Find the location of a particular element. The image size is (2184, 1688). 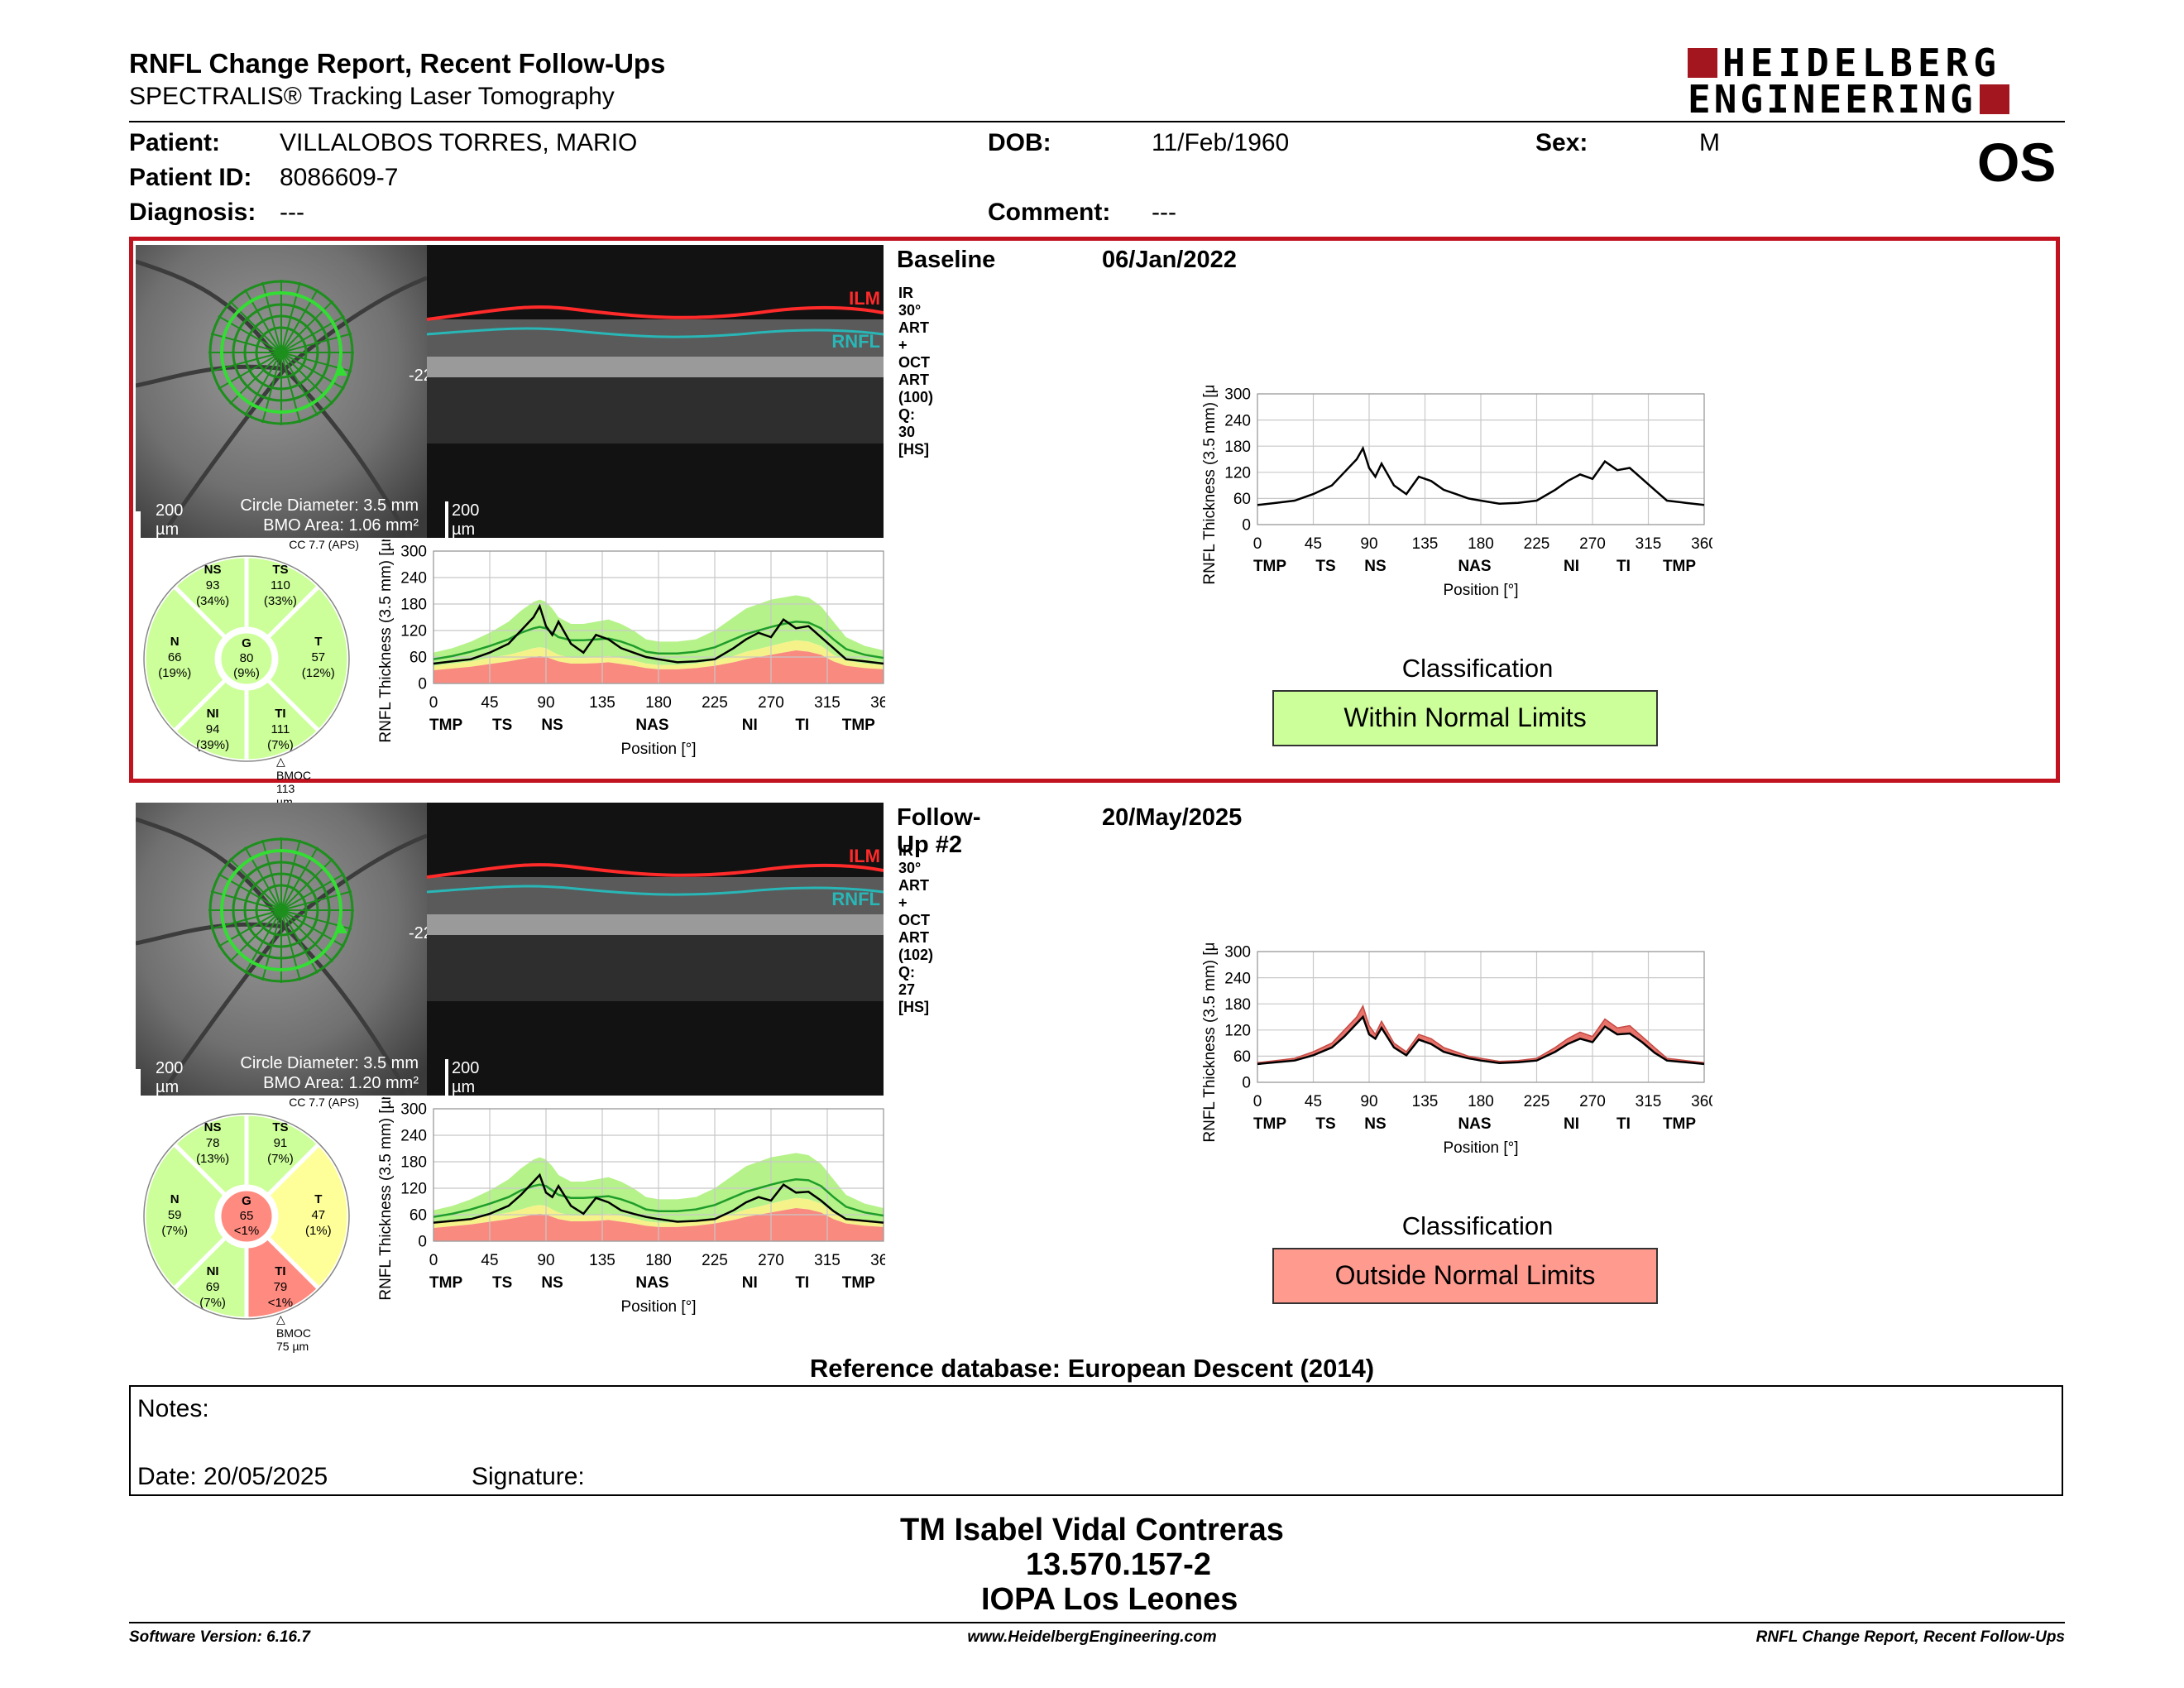

sector-outline is located at coordinates (246, 1216).